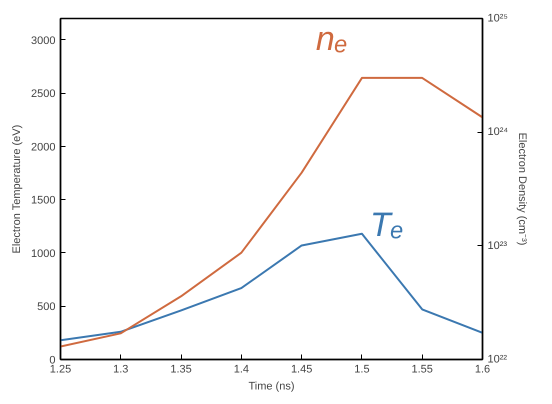 This screenshot has width=552, height=404. I want to click on y-tick-label: 1500, so click(43, 200).